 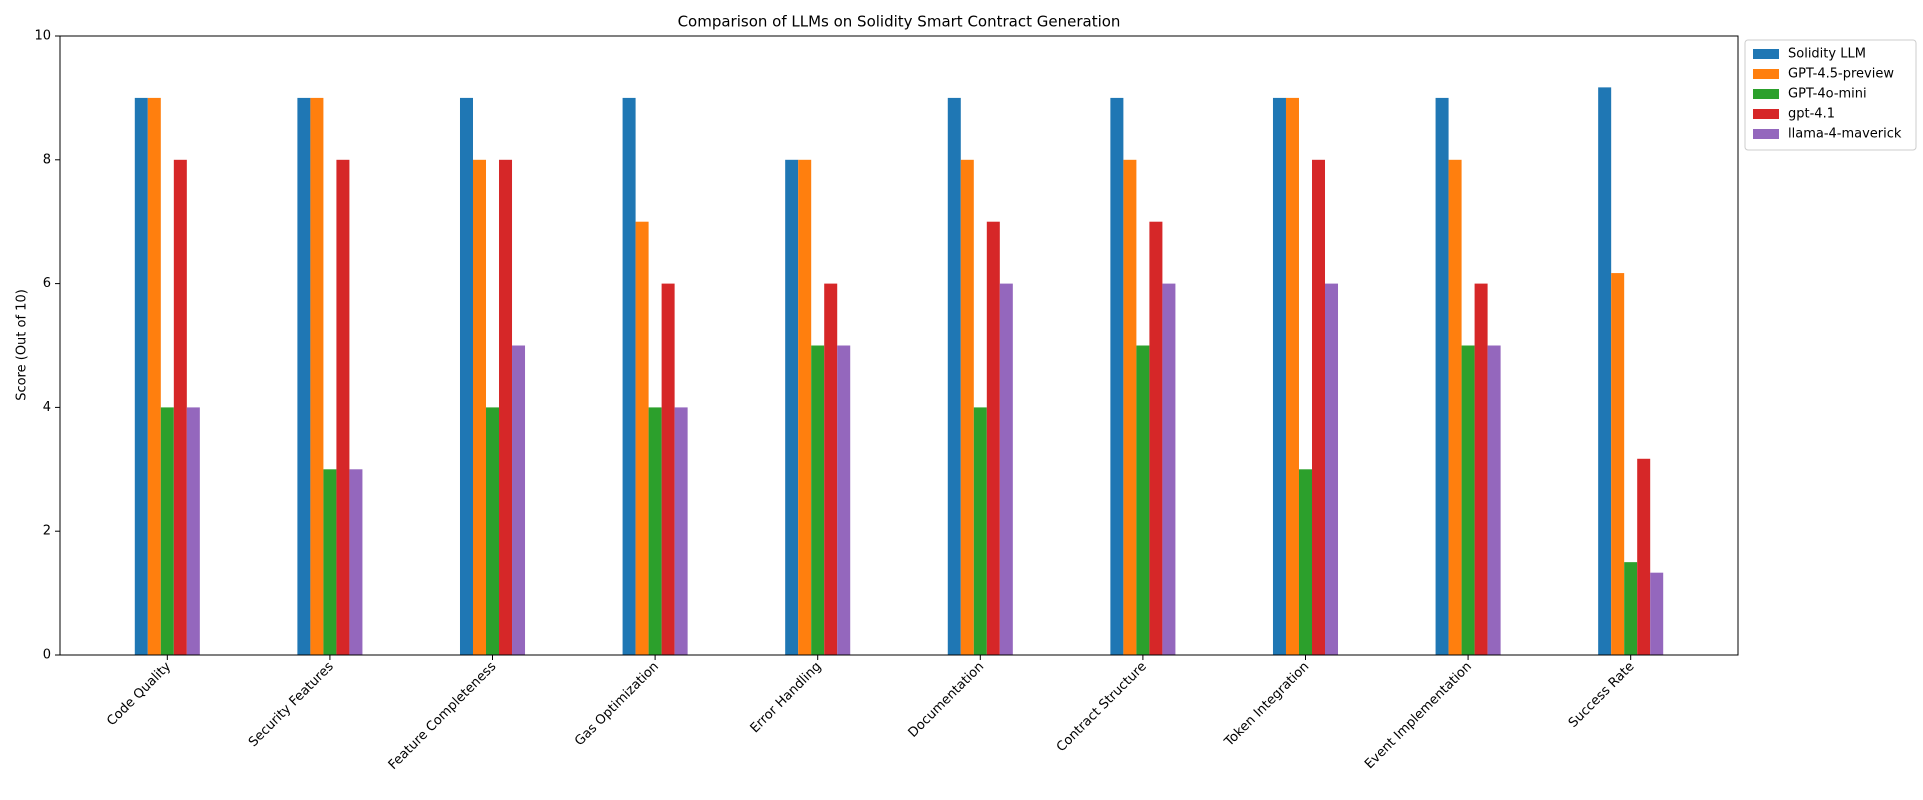 What do you see at coordinates (139, 694) in the screenshot?
I see `x-tick-label: Code Quality` at bounding box center [139, 694].